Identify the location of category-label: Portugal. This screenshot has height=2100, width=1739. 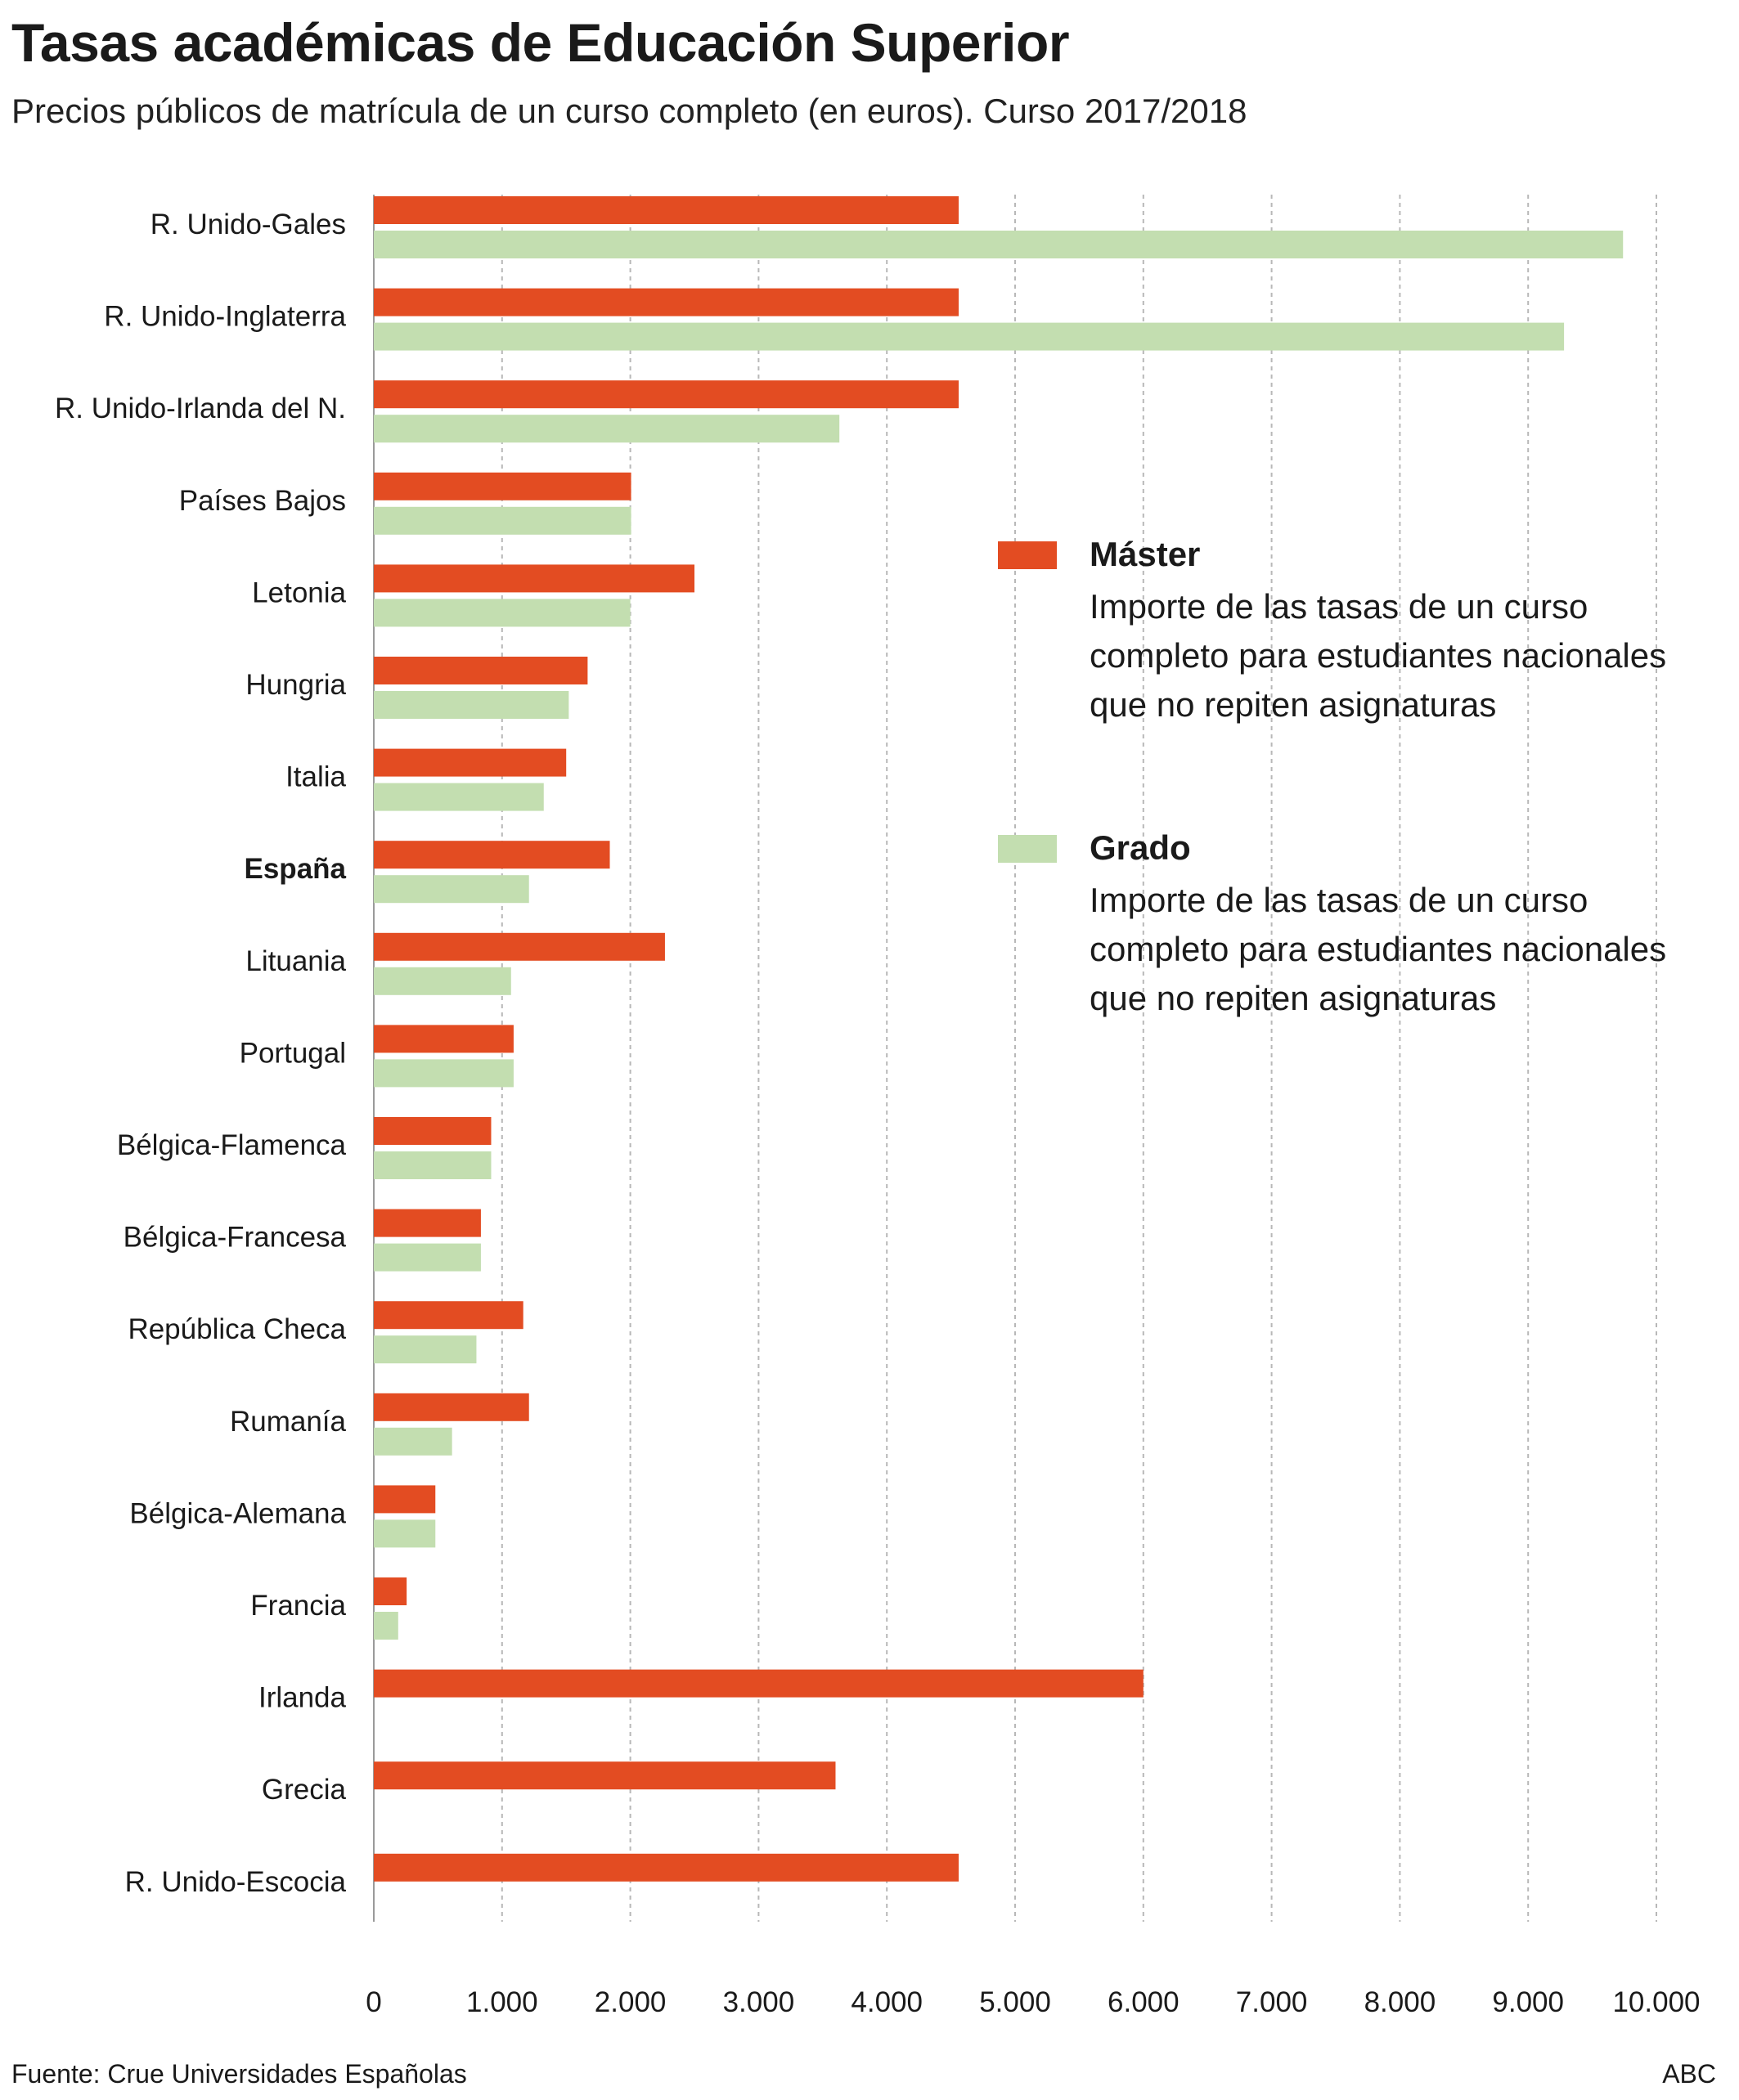
(293, 1053).